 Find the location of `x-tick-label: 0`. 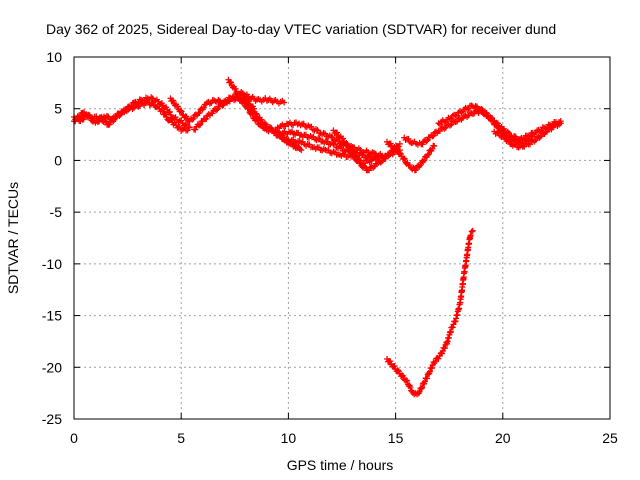

x-tick-label: 0 is located at coordinates (74, 438).